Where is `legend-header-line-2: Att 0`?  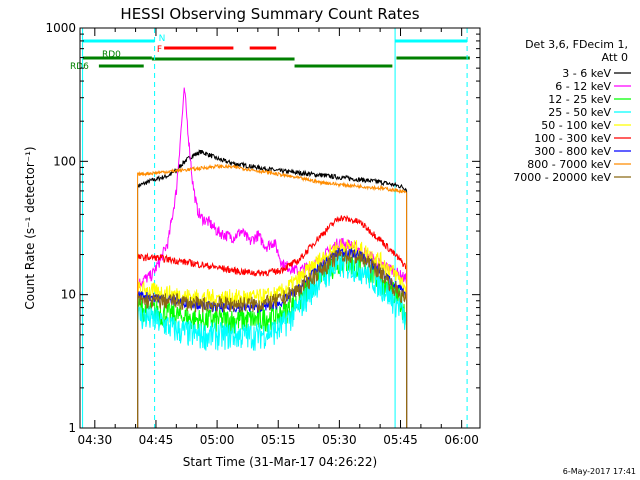
legend-header-line-2: Att 0 is located at coordinates (615, 57).